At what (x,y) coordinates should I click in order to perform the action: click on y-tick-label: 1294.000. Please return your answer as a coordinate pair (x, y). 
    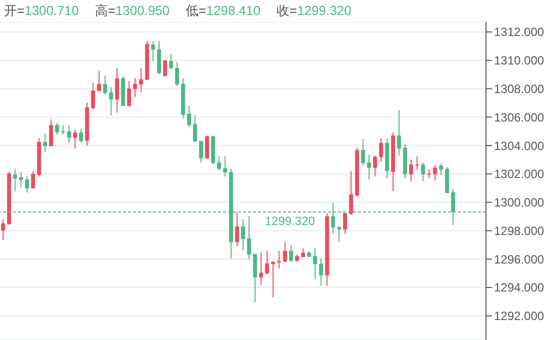
    Looking at the image, I should click on (519, 287).